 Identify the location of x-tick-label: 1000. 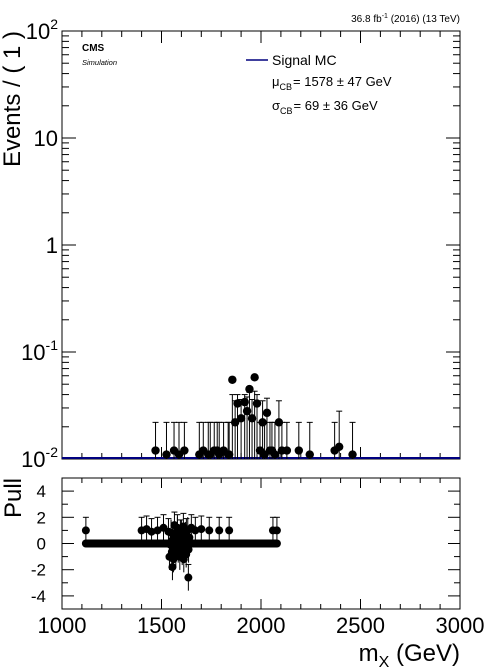
(62, 625).